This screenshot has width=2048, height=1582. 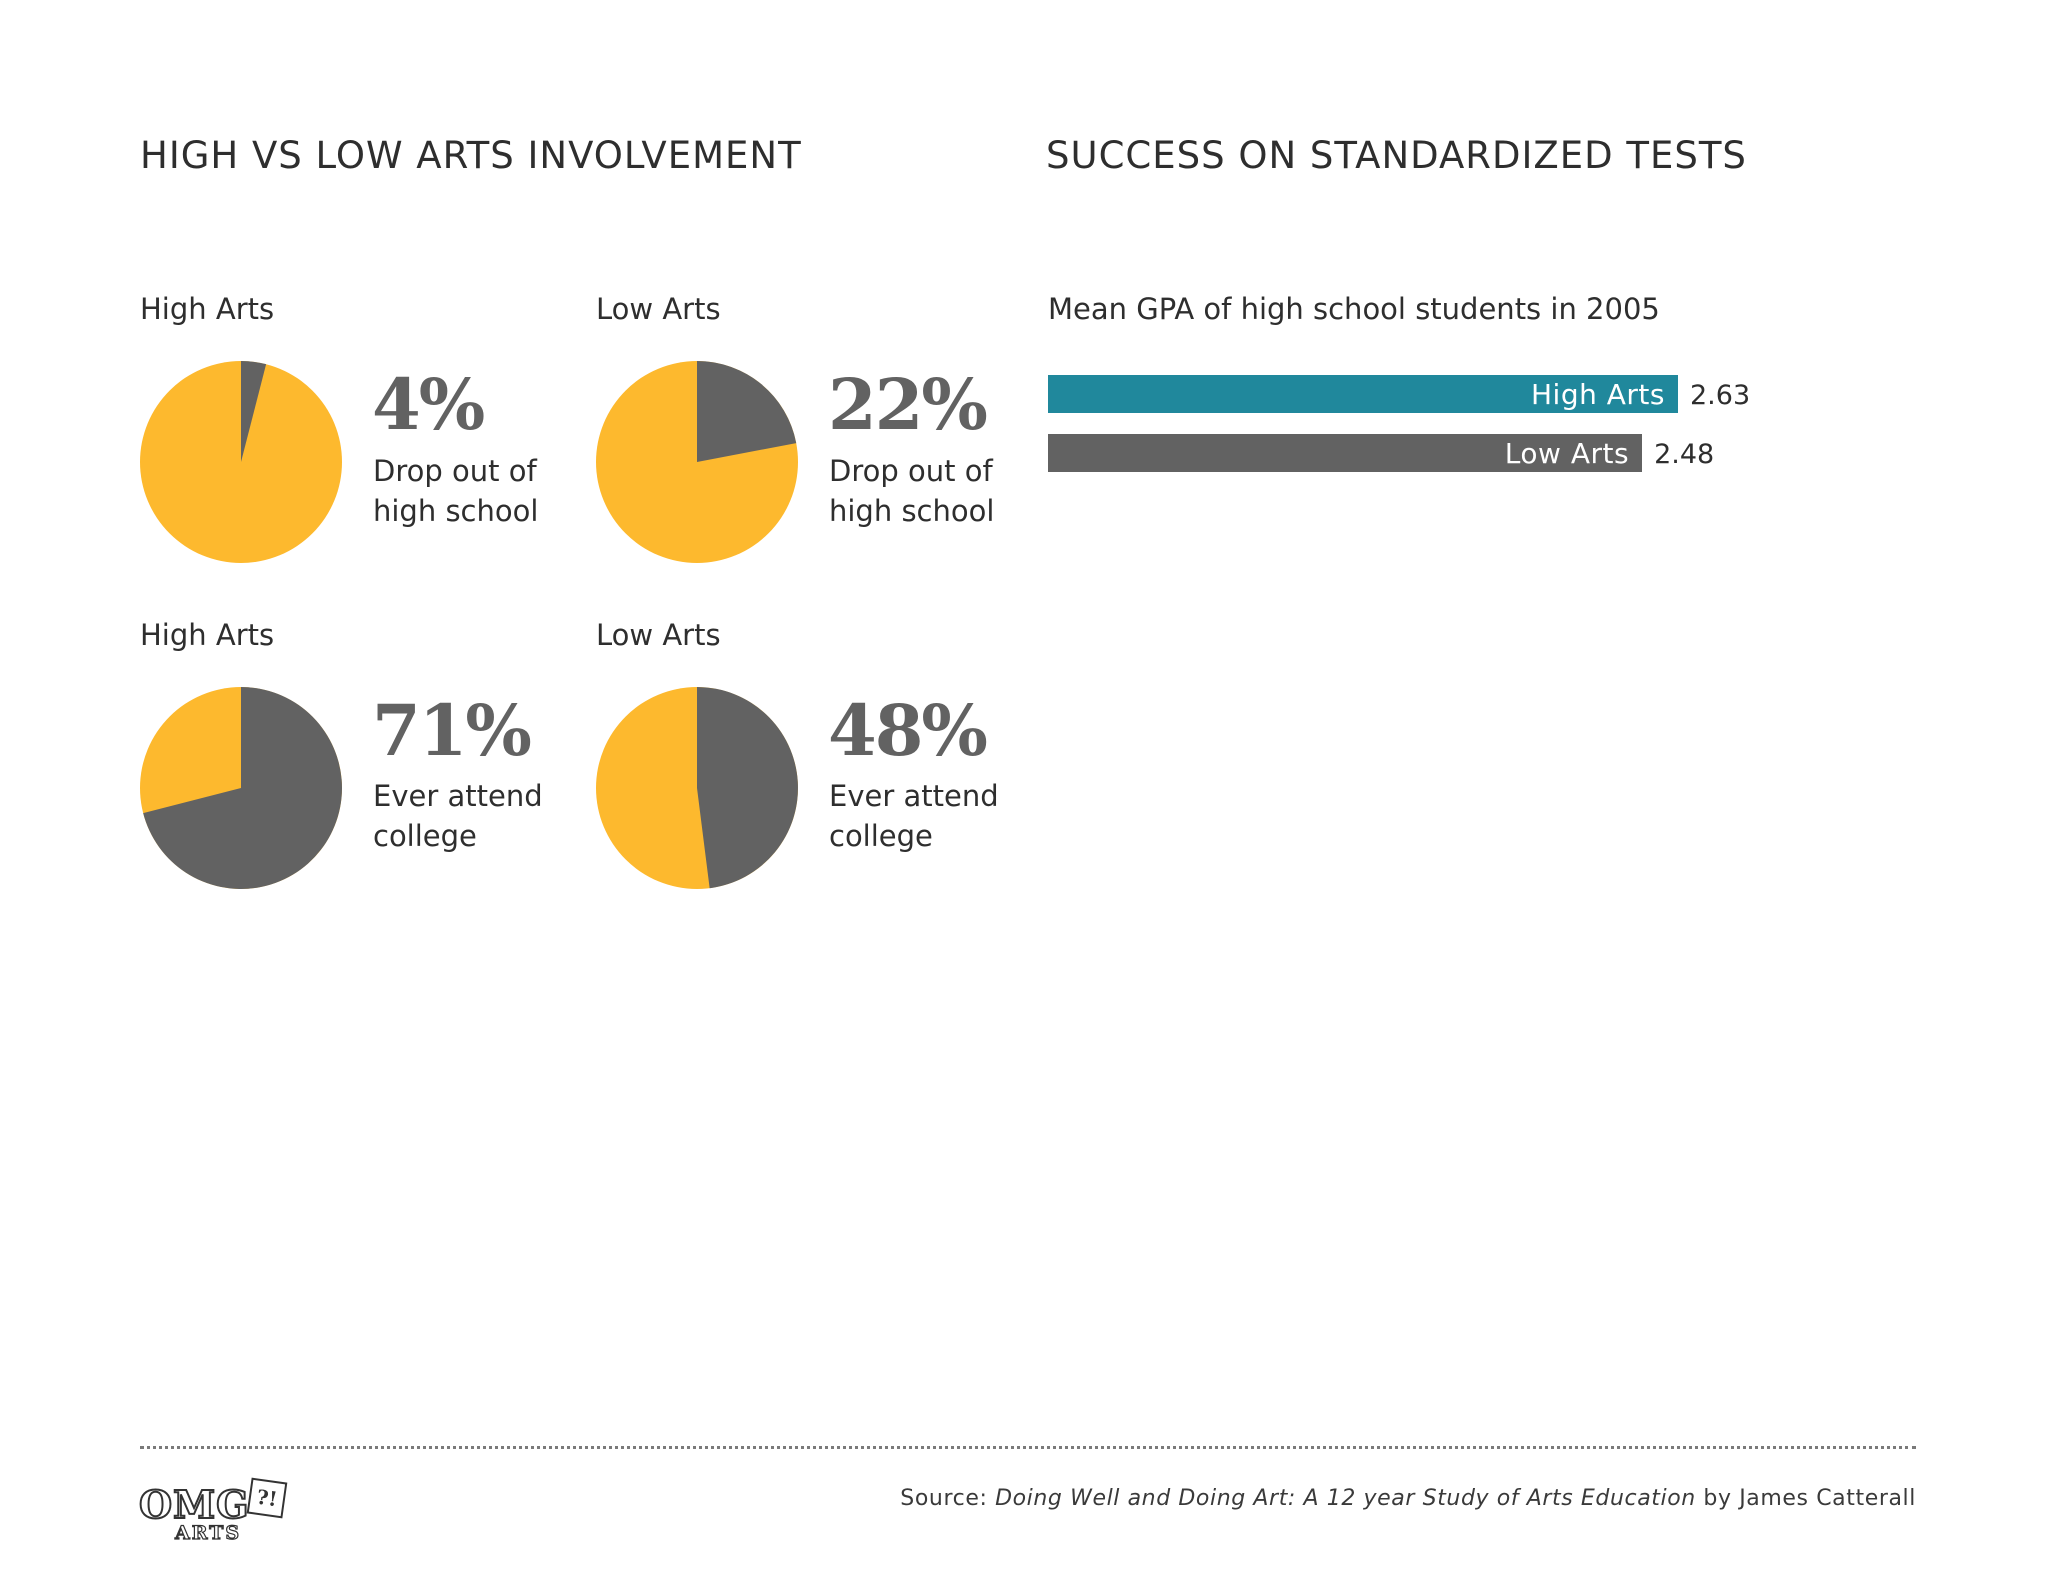 What do you see at coordinates (471, 155) in the screenshot?
I see `left-section-title: HIGH VS LOW ARTS INVOLVEMENT` at bounding box center [471, 155].